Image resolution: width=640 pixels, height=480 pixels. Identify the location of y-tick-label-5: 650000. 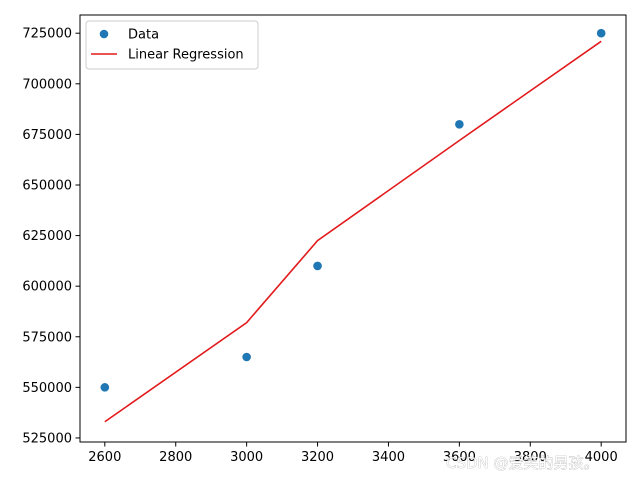
(47, 185).